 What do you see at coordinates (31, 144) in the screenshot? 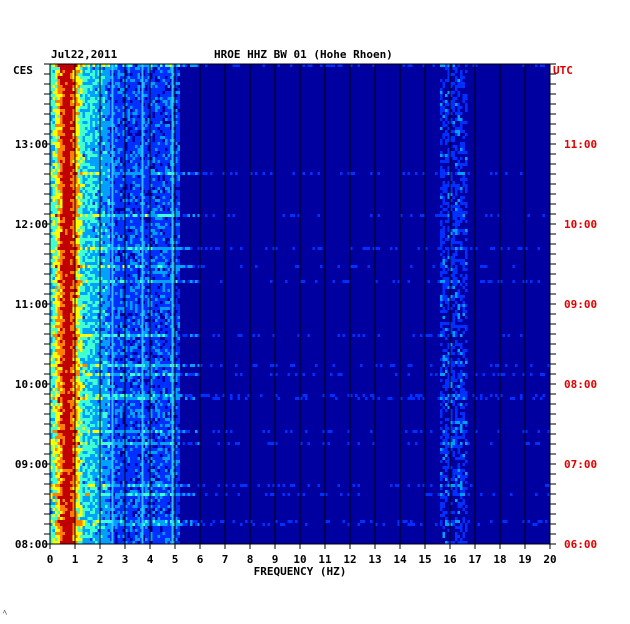
I see `y-tick-label-left: 13:00` at bounding box center [31, 144].